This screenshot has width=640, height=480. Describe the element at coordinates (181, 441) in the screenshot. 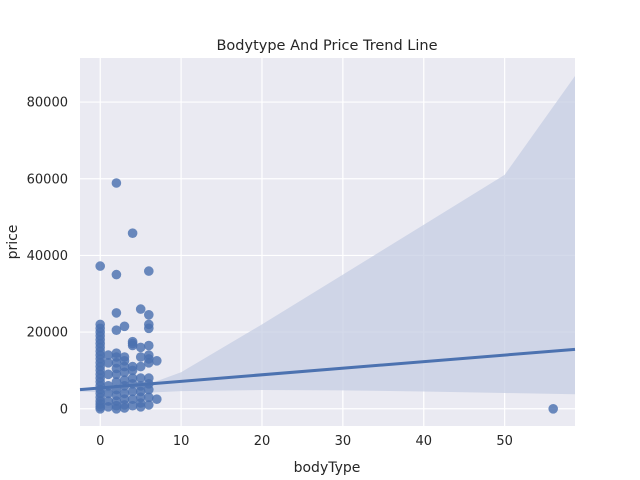

I see `x-tick-label: 10` at that location.